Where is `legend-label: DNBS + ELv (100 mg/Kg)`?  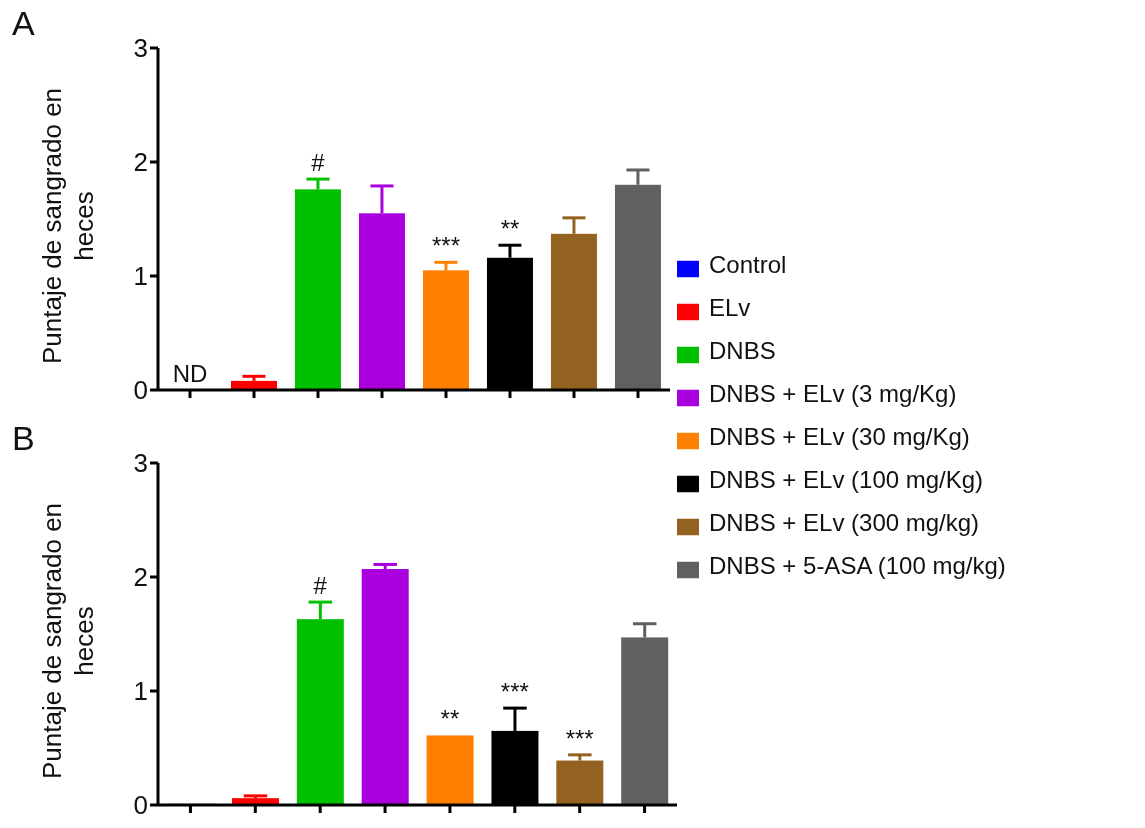 legend-label: DNBS + ELv (100 mg/Kg) is located at coordinates (846, 479).